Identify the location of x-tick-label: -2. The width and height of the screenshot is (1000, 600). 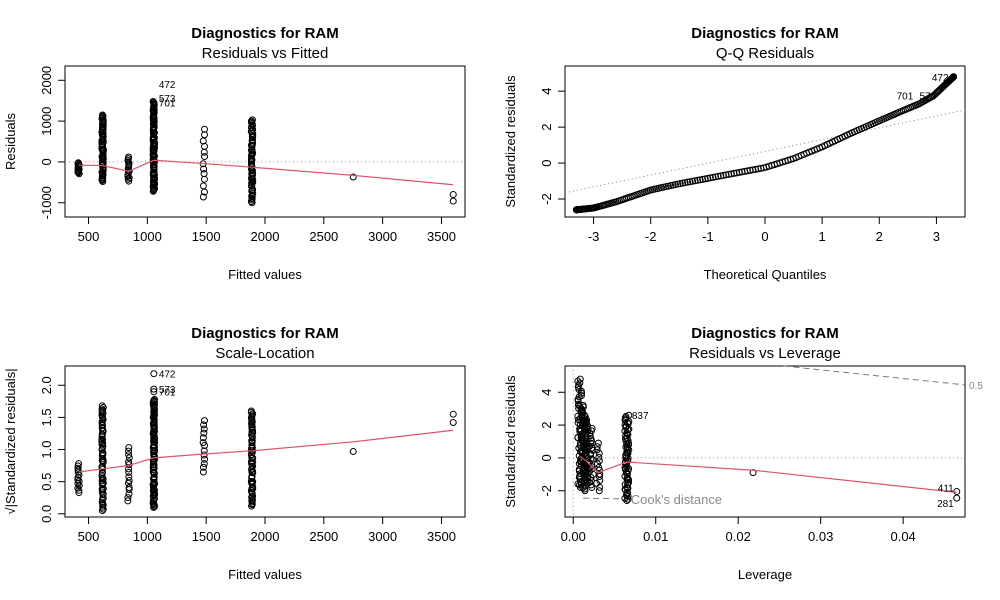
(651, 236).